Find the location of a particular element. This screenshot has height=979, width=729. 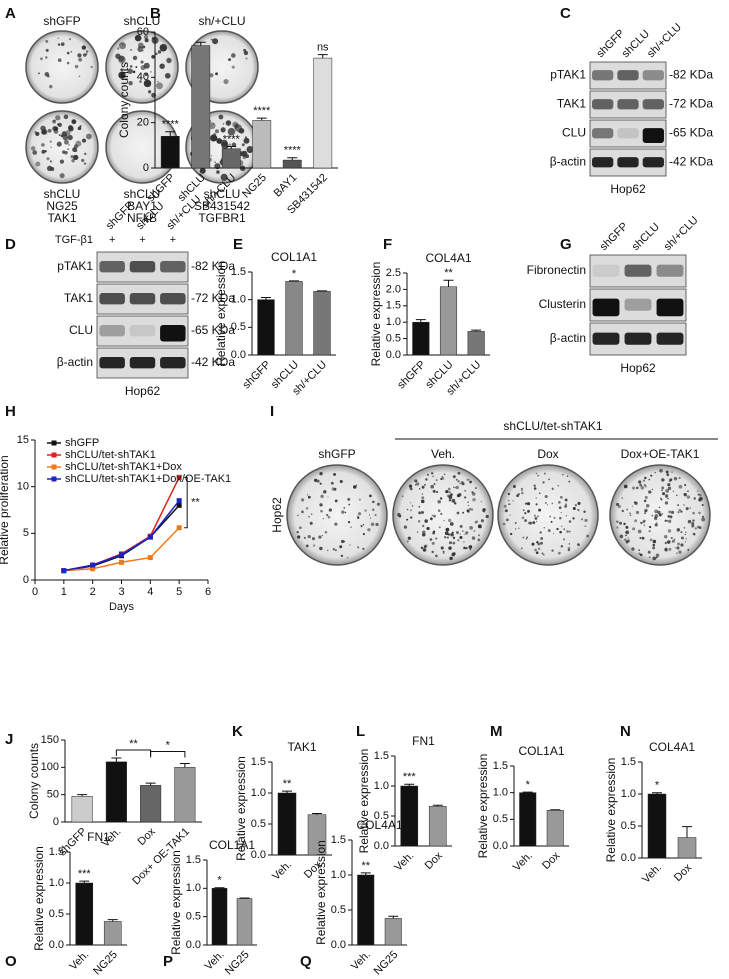

y-tick-label: 5 is located at coordinates (26, 533).